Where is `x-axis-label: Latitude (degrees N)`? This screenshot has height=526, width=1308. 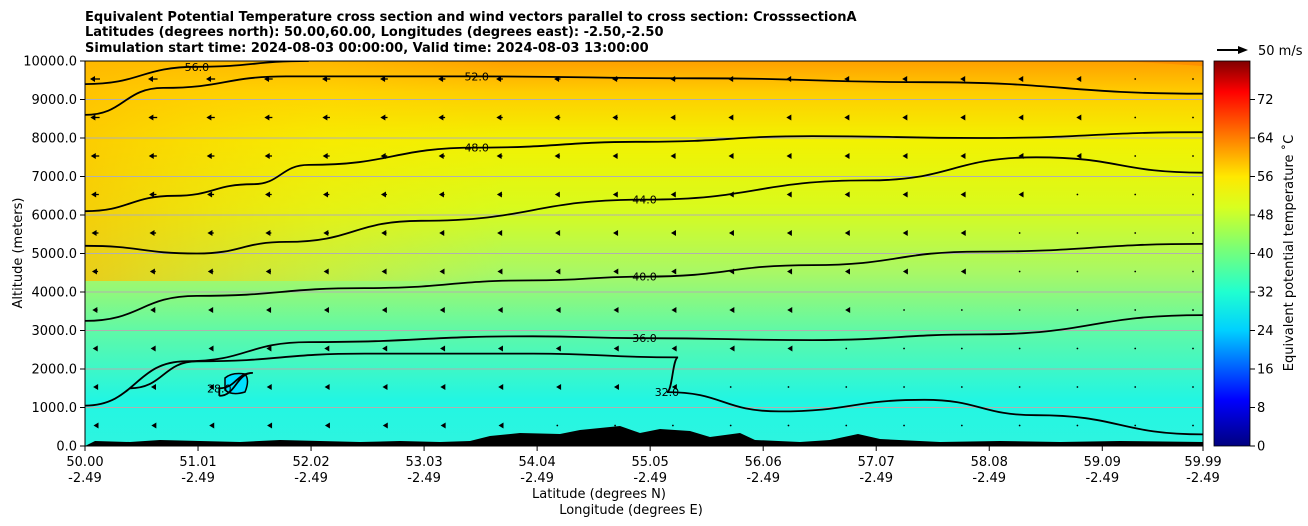
x-axis-label: Latitude (degrees N) is located at coordinates (599, 494).